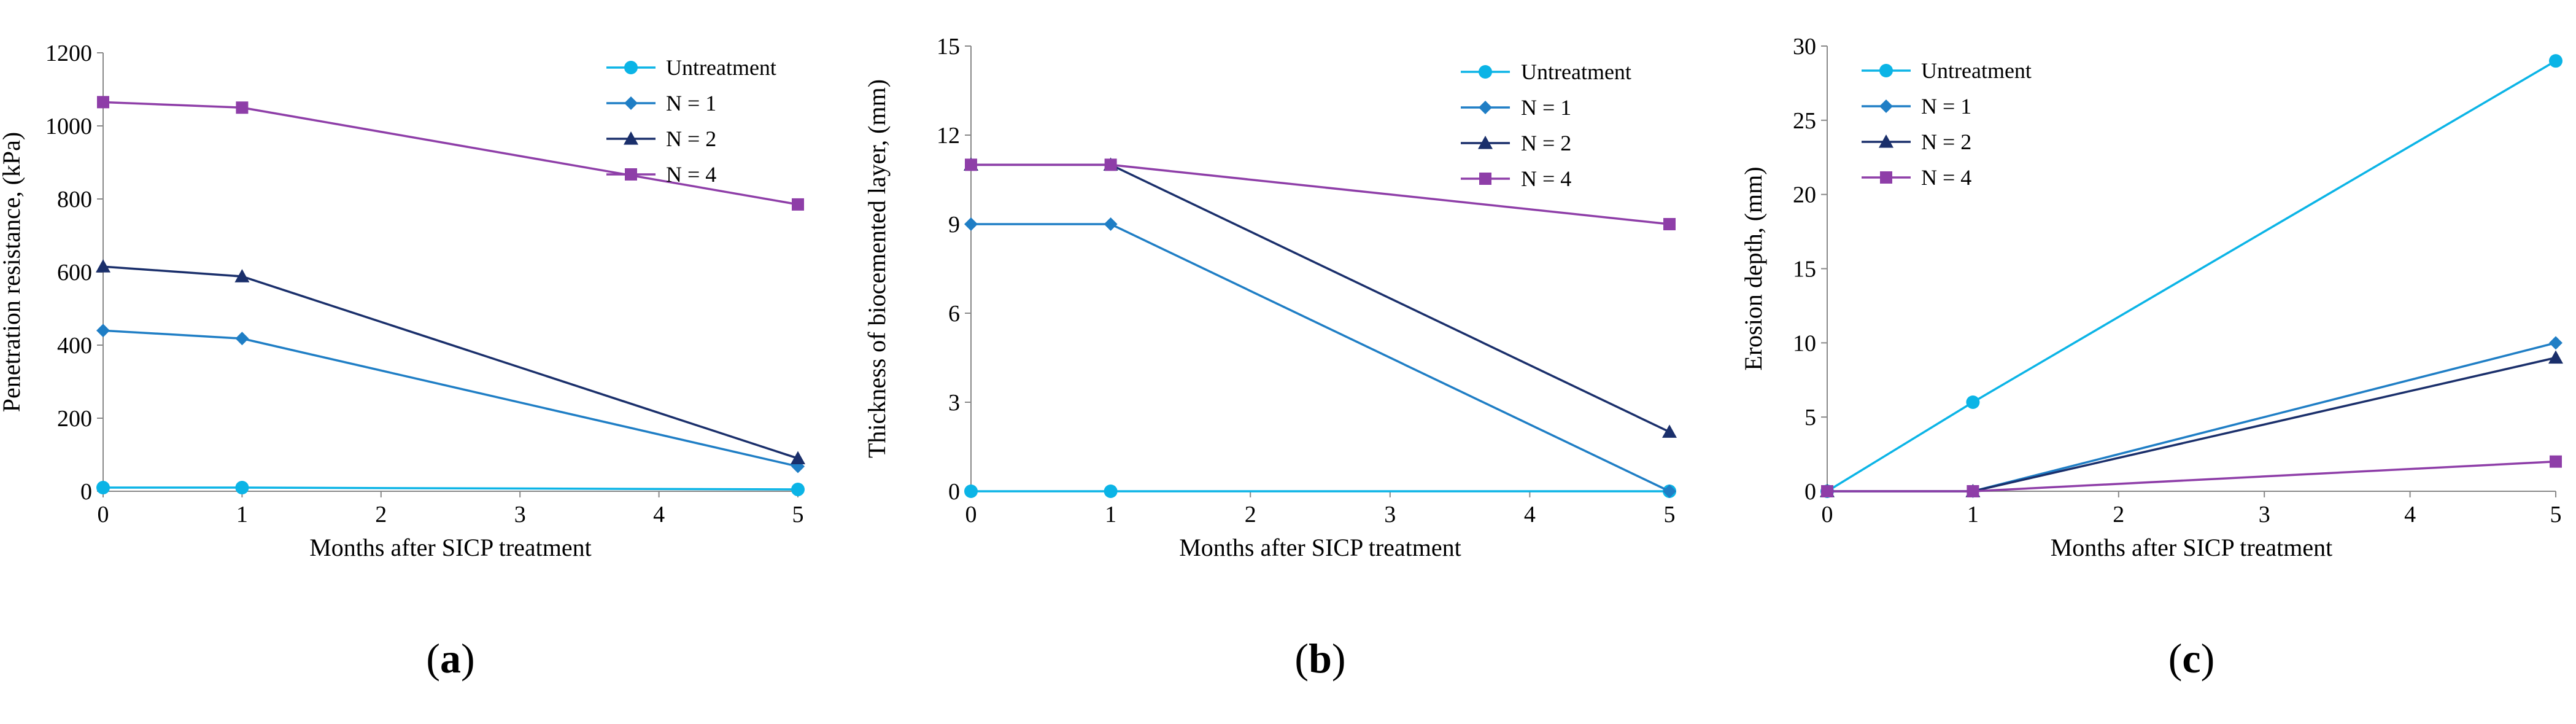 Image resolution: width=2576 pixels, height=724 pixels. Describe the element at coordinates (1753, 268) in the screenshot. I see `y-axis-label: Erosion depth, (mm)` at that location.